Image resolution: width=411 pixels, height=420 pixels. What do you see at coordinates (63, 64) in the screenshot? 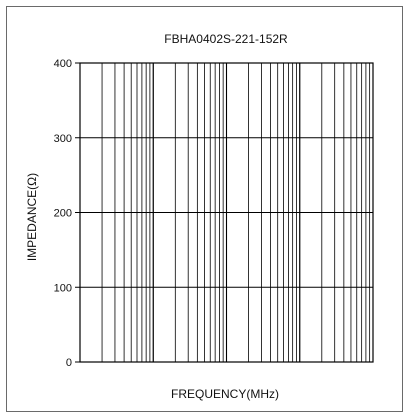
I see `y-tick-label: 400` at bounding box center [63, 64].